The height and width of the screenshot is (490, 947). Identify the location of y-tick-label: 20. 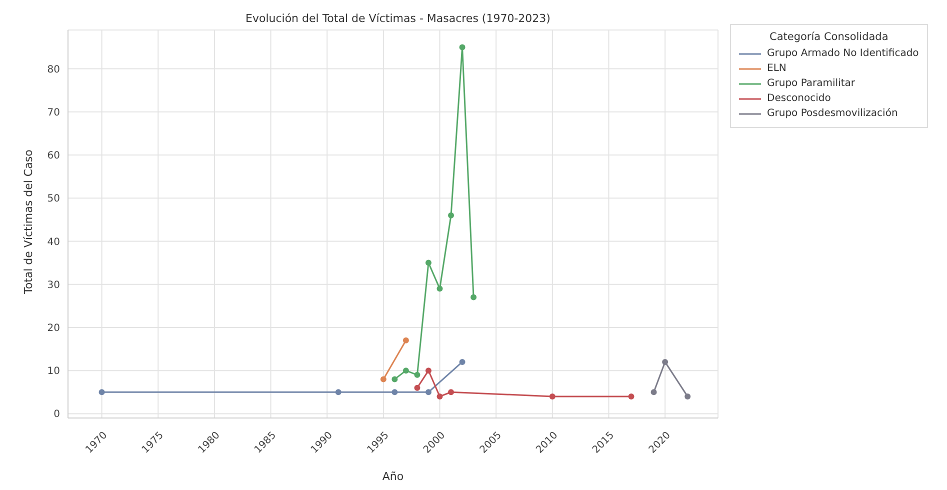
(53, 328).